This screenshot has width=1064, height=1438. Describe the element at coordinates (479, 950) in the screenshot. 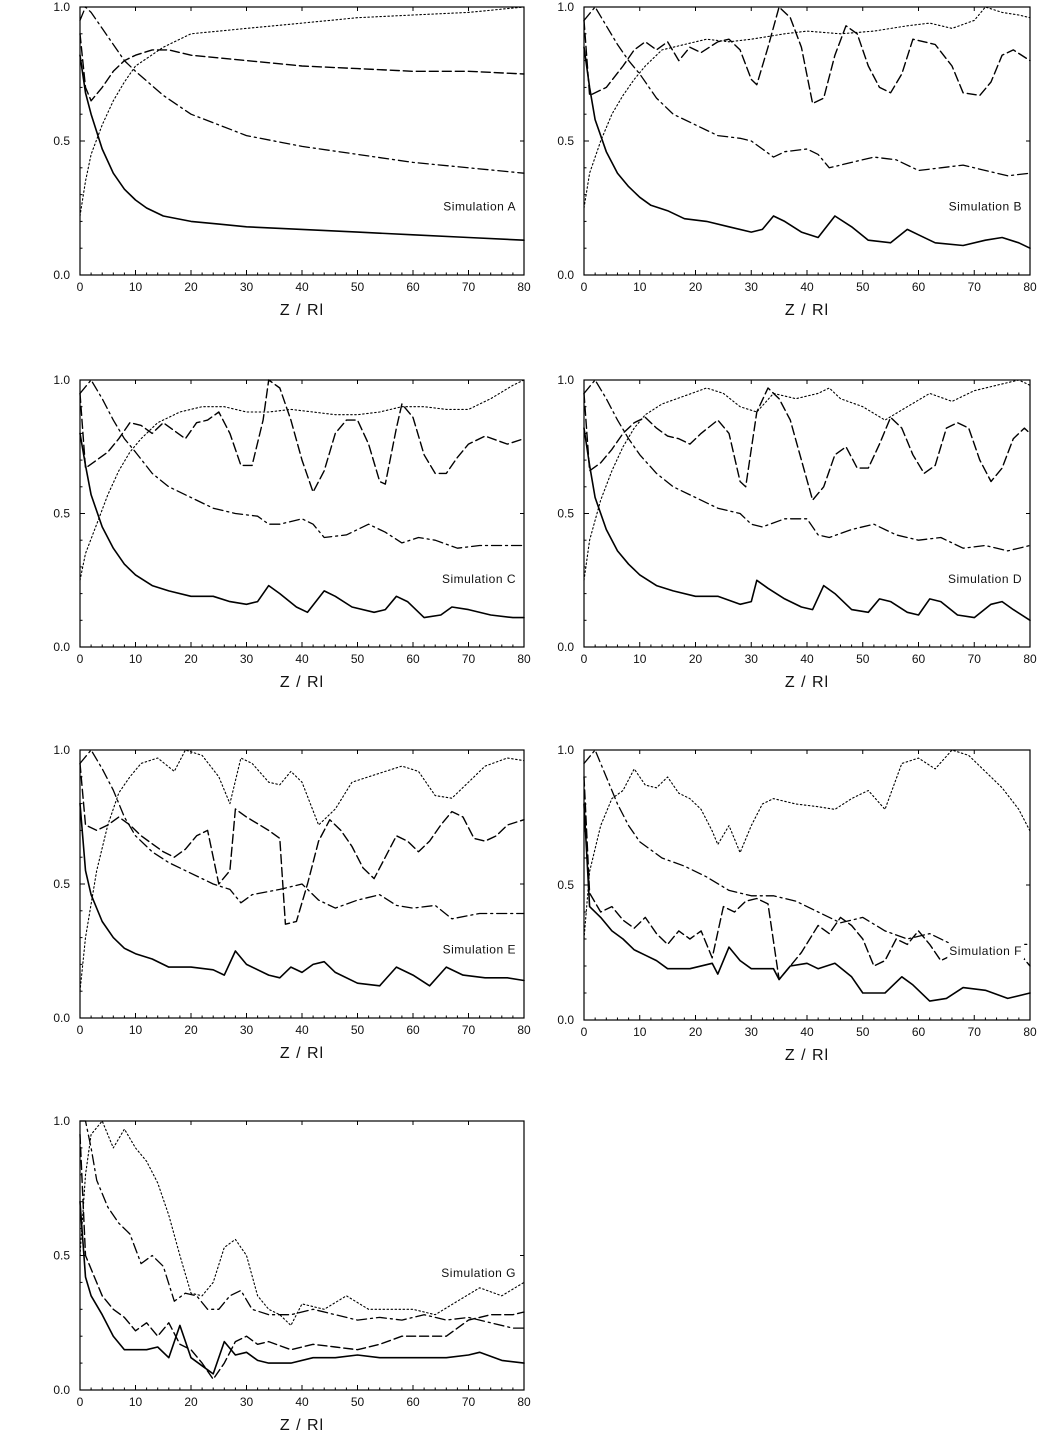

I see `panel-label: Simulation E` at that location.